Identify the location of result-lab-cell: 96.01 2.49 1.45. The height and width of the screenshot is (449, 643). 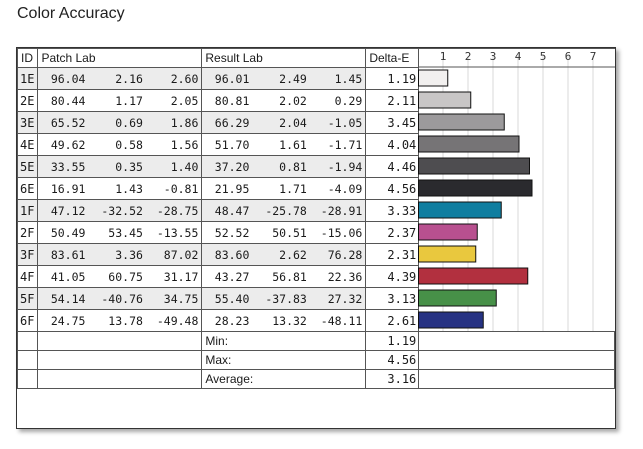
(284, 78).